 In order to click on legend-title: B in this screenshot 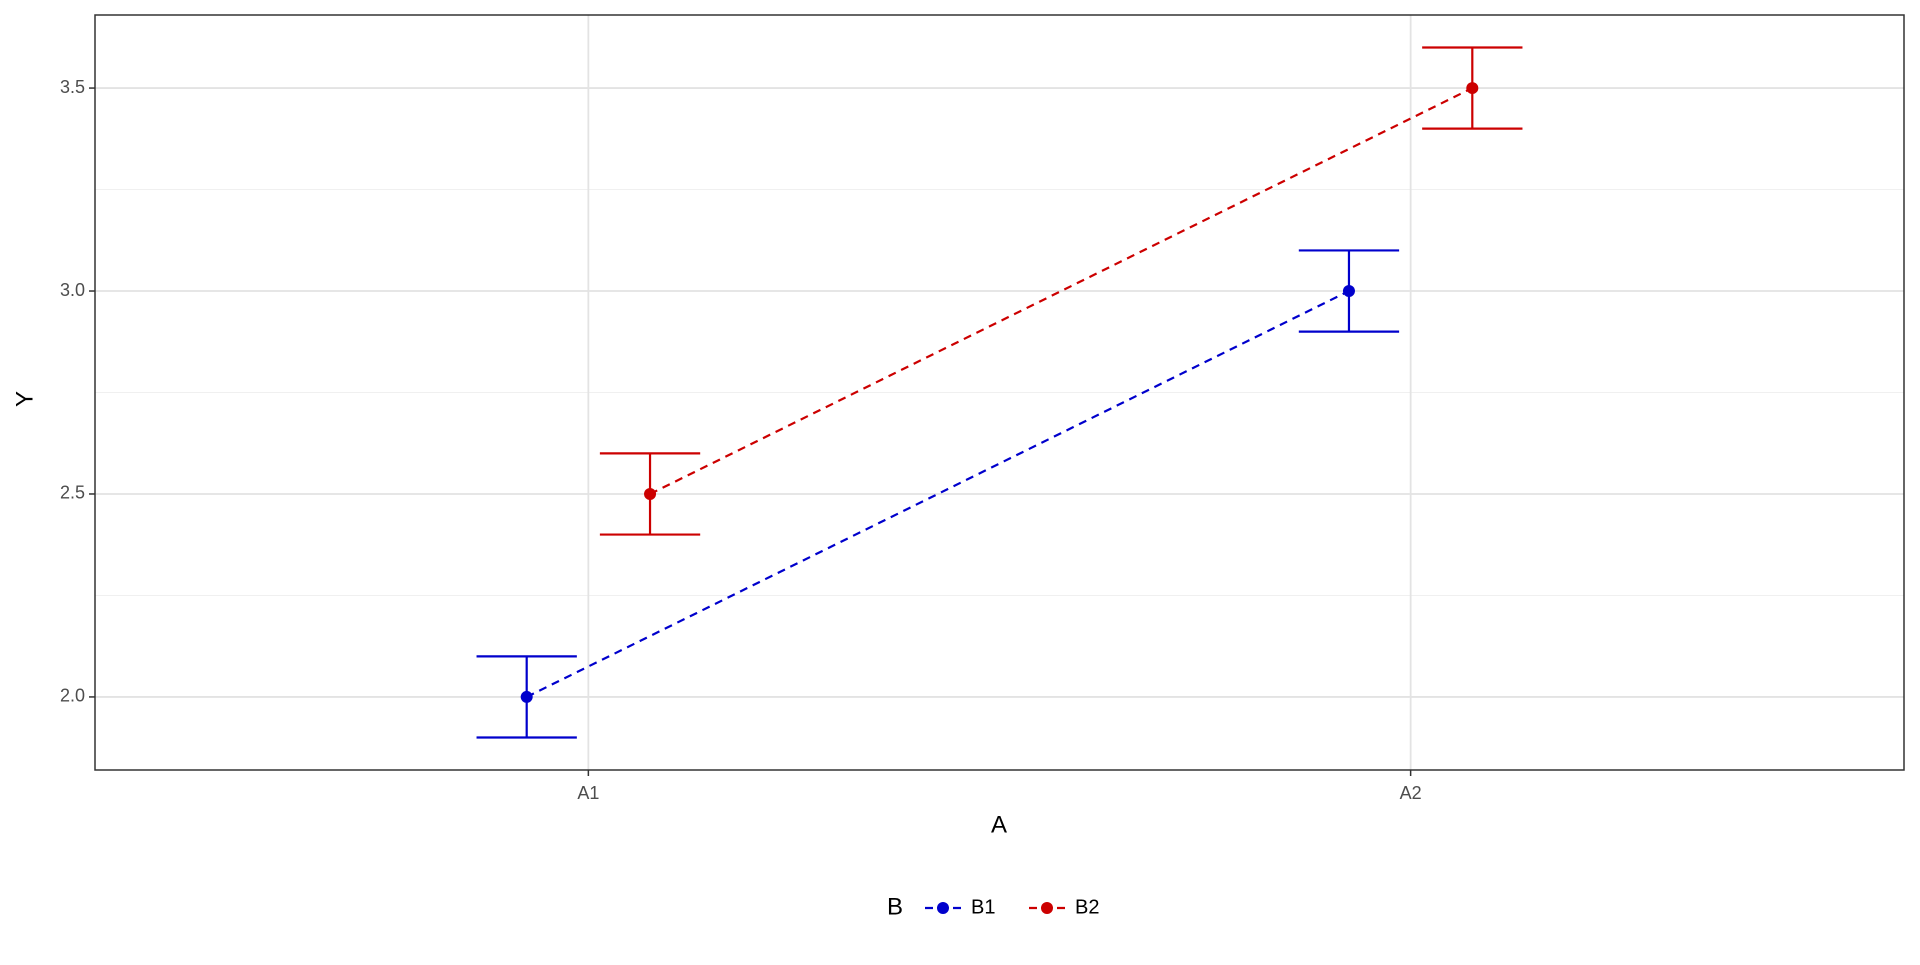, I will do `click(895, 906)`.